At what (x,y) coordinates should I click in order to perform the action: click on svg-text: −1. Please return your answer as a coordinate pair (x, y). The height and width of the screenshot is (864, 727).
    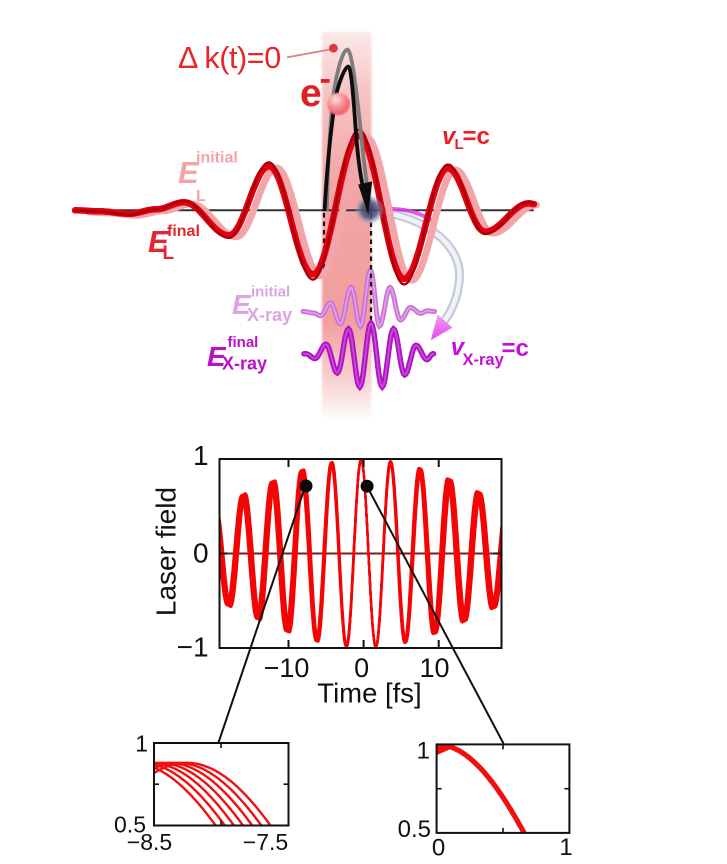
    Looking at the image, I should click on (193, 647).